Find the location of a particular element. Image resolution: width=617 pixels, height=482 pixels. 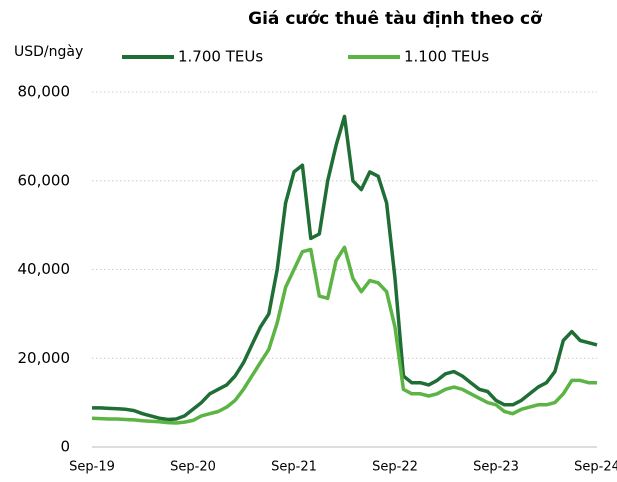

y-axis-label: USD/ngày is located at coordinates (48, 52).